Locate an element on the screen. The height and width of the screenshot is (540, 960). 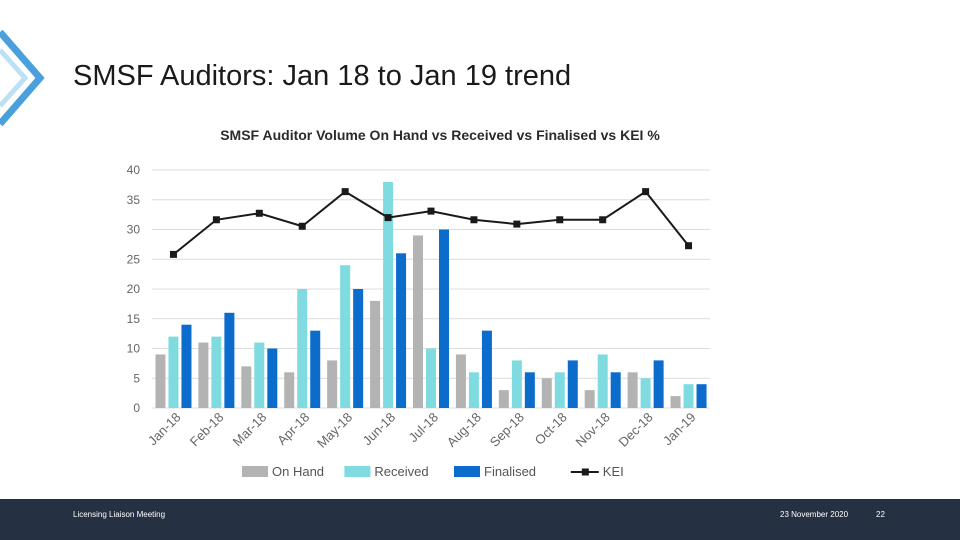
legend-on-hand-swatch is located at coordinates (255, 471).